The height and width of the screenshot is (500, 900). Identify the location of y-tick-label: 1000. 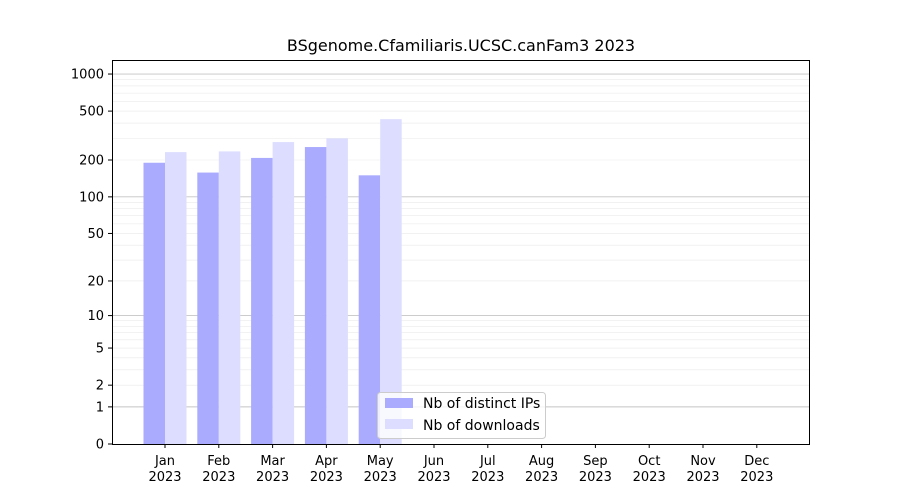
(87, 75).